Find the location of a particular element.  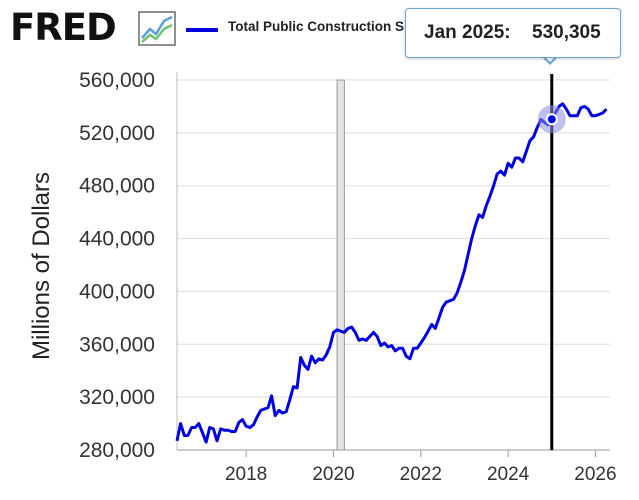

fred-logo-text: FRED is located at coordinates (63, 27).